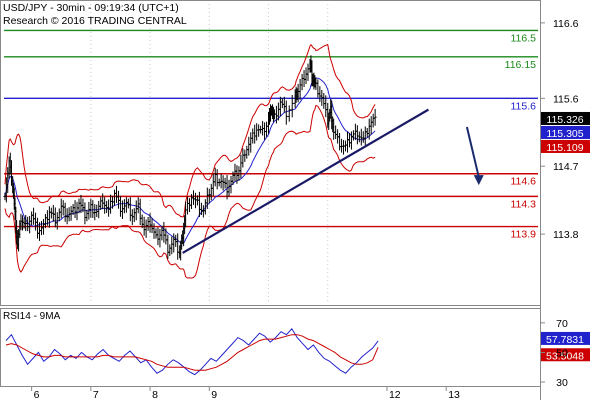 This screenshot has height=400, width=590. I want to click on rsi-tag-label: 53.5048, so click(565, 356).